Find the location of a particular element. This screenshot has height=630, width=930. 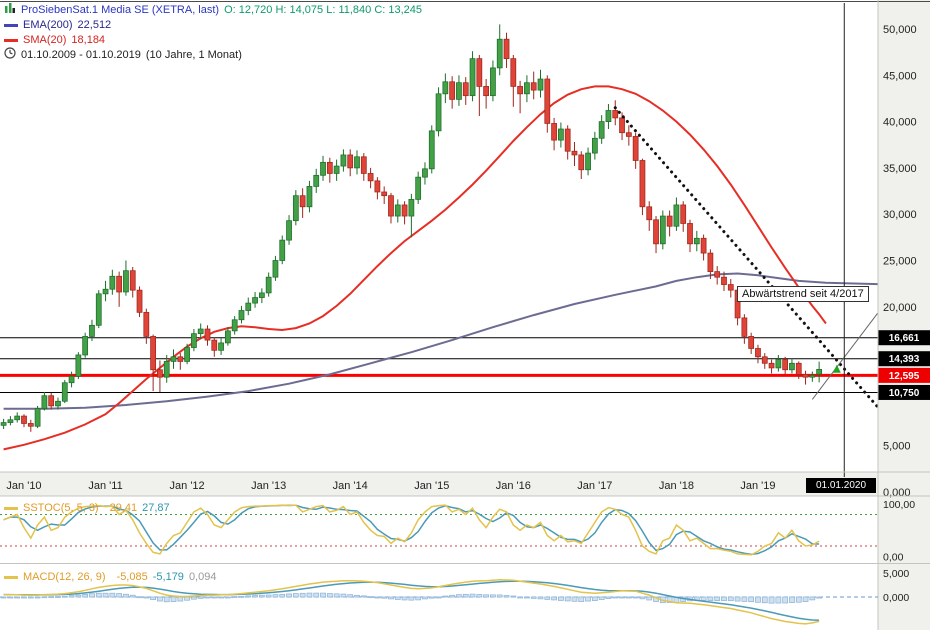

svg-text: Jan '15 is located at coordinates (431, 486).